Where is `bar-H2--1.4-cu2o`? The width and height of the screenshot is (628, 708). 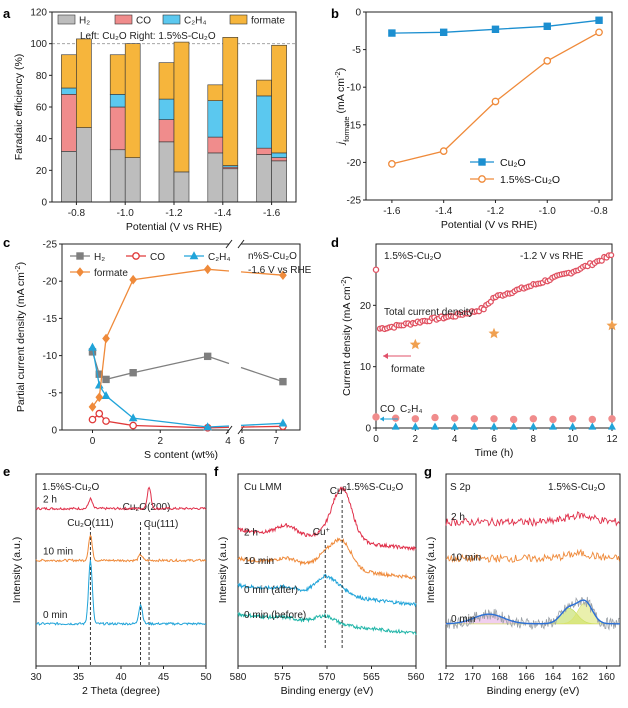 bar-H2--1.4-cu2o is located at coordinates (215, 177).